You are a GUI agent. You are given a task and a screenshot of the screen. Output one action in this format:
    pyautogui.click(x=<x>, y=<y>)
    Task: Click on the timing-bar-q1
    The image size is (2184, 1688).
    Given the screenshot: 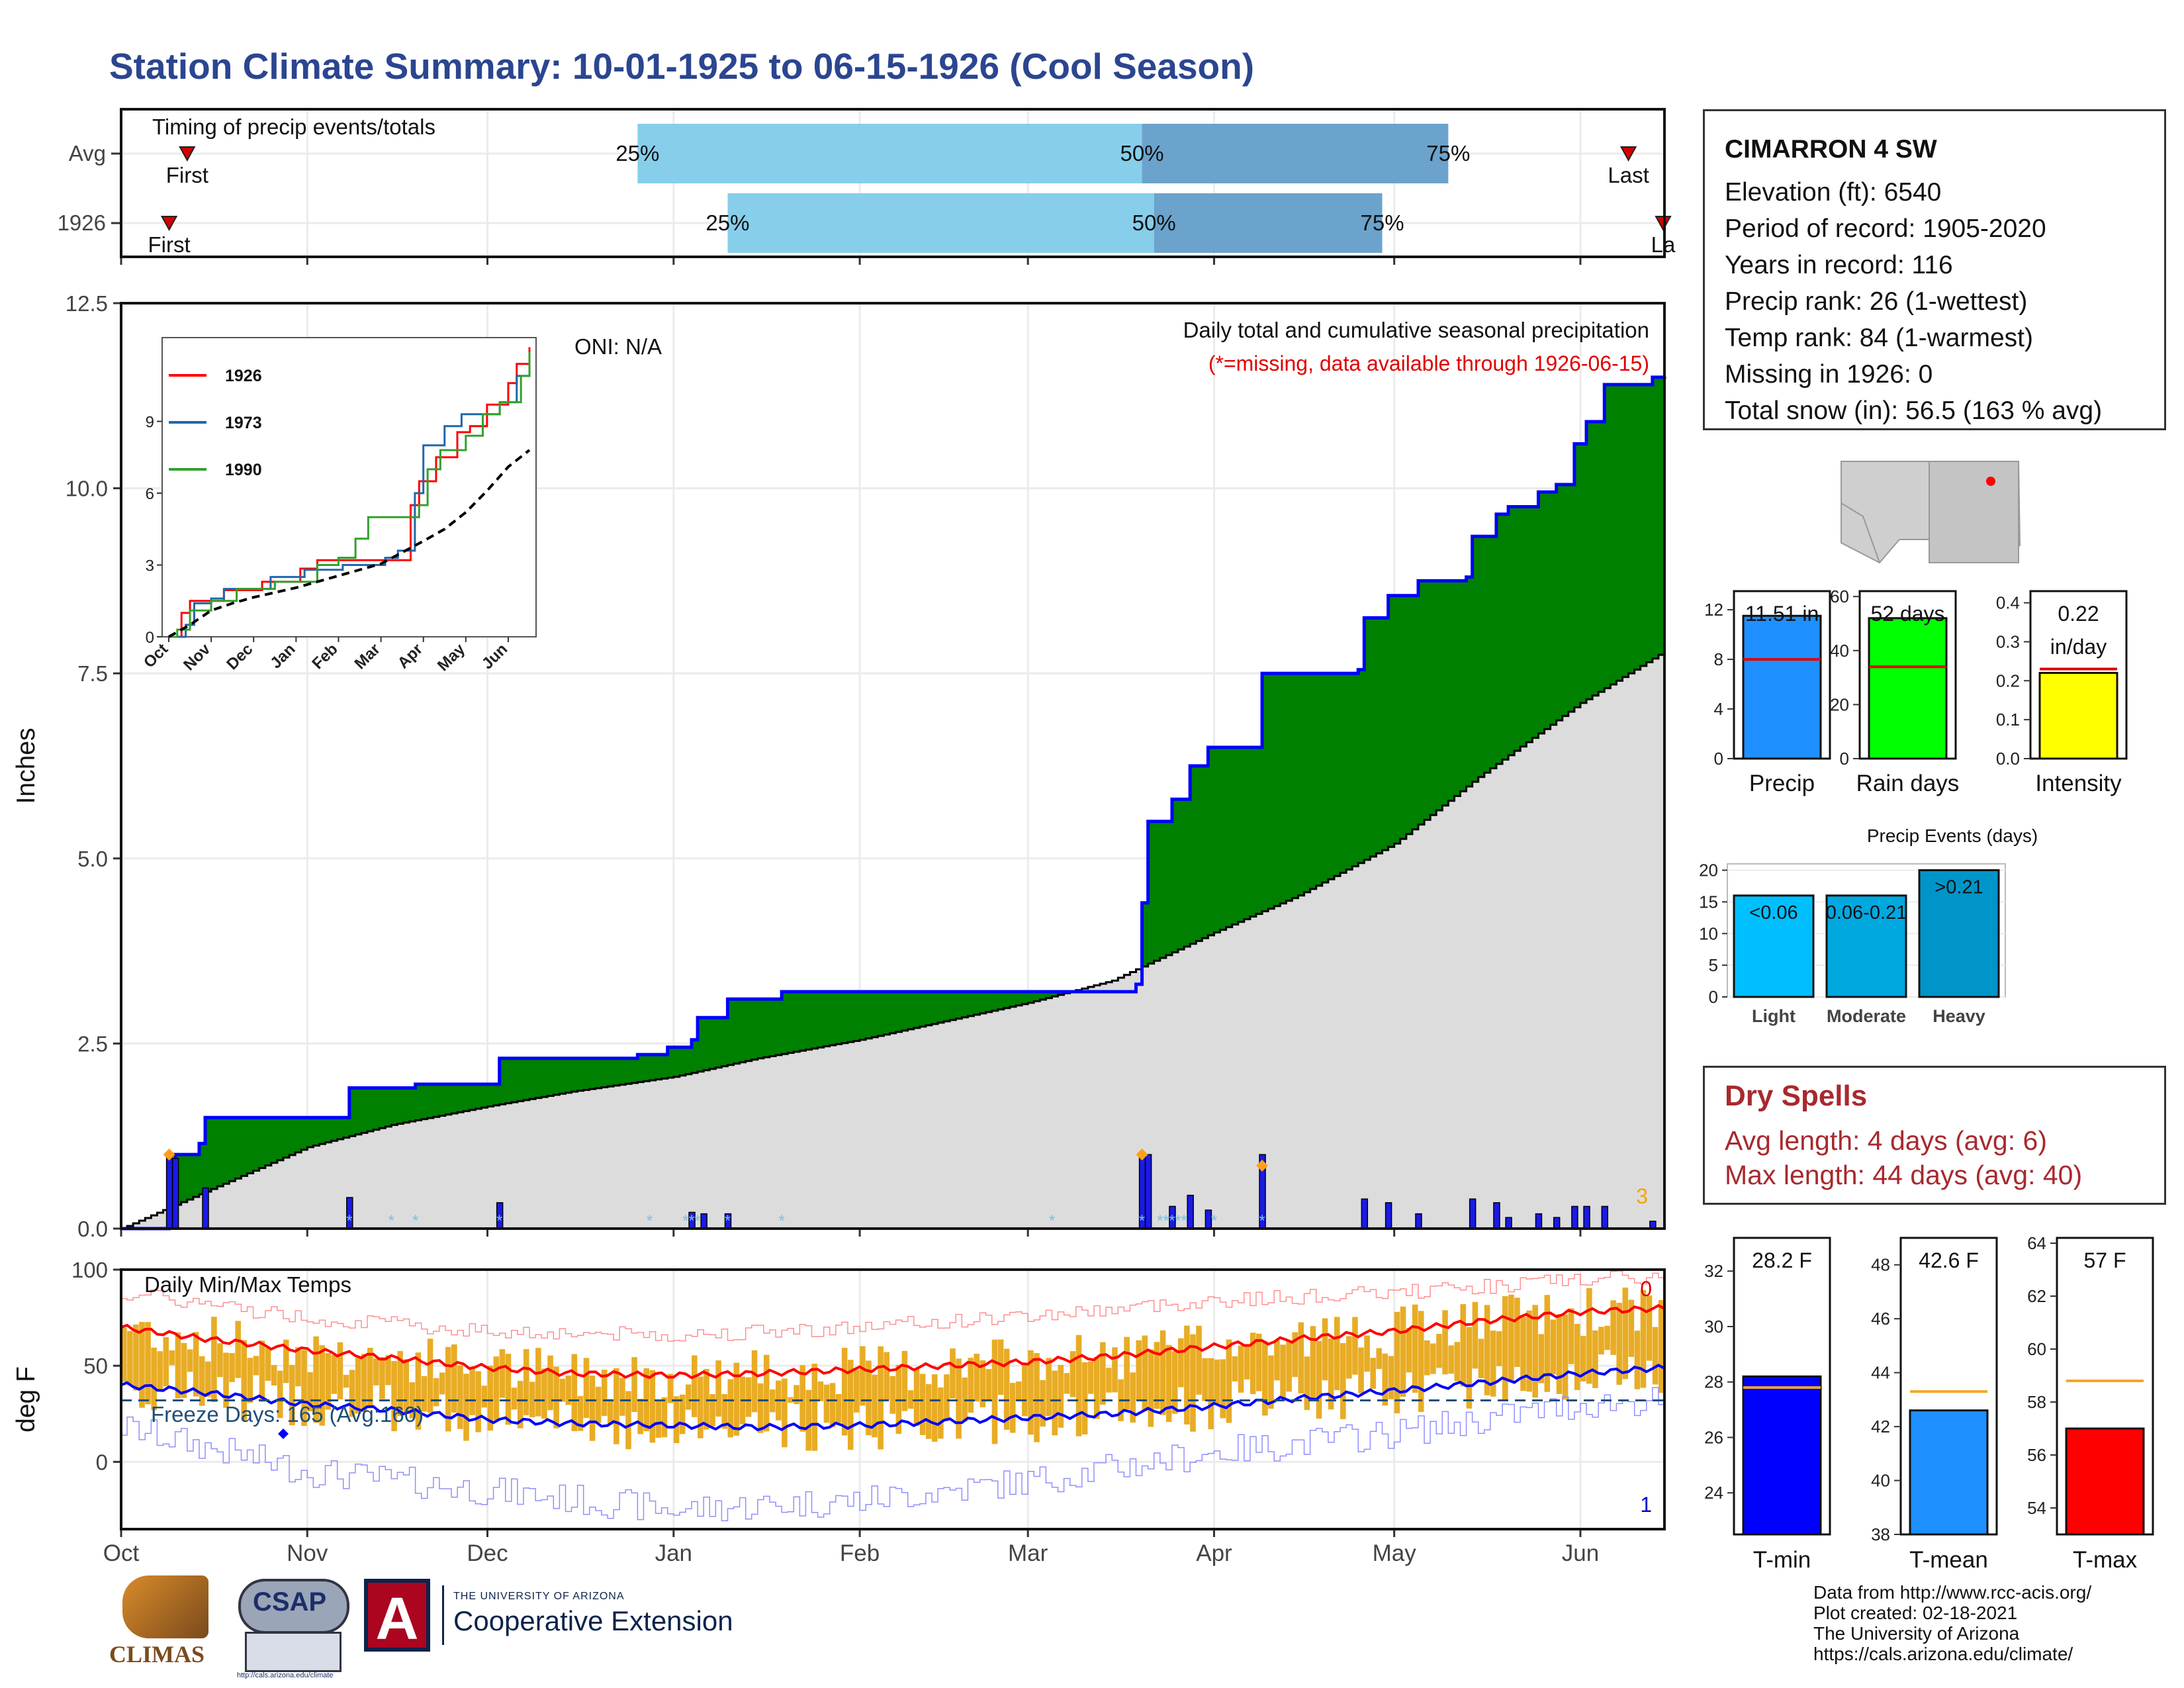 What is the action you would take?
    pyautogui.click(x=940, y=223)
    